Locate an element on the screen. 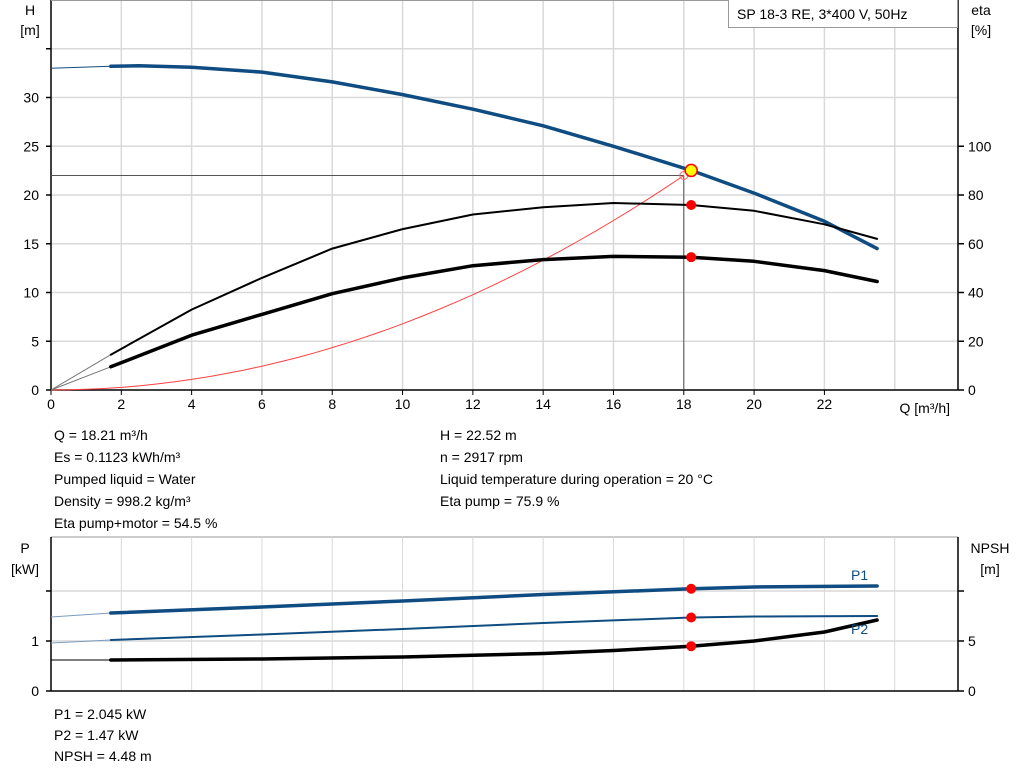 This screenshot has height=781, width=1024. x-tick-label: 20 is located at coordinates (754, 404).